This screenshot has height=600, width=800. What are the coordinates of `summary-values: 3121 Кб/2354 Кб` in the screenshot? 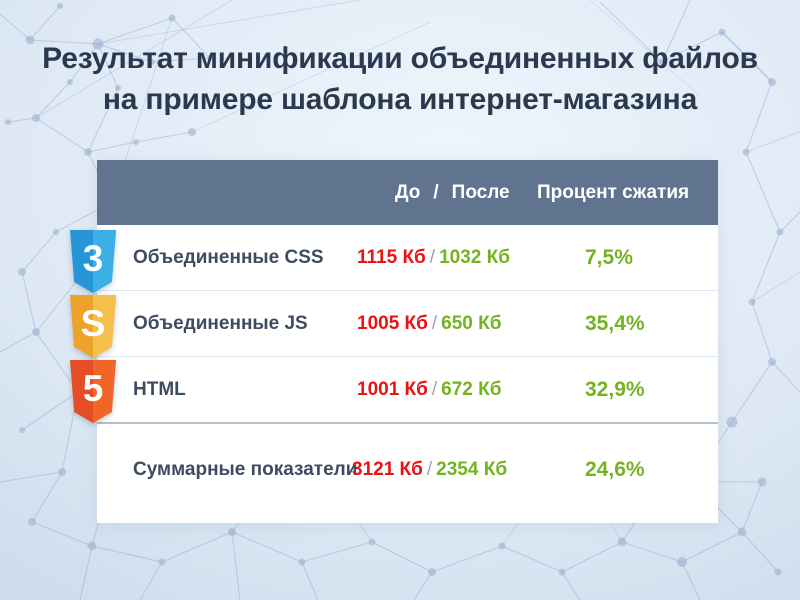 It's located at (429, 470).